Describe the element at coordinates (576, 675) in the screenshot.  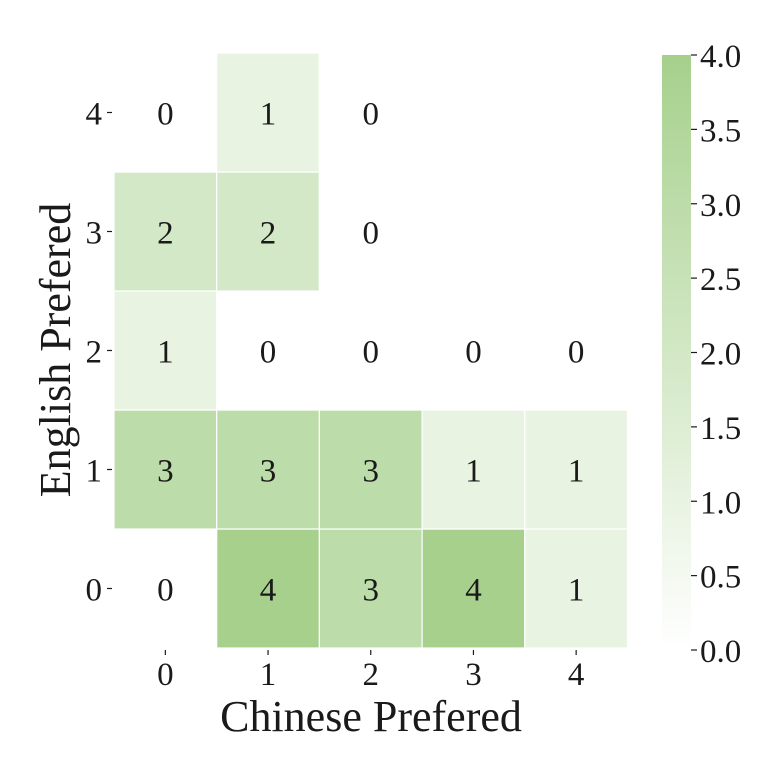
I see `x-tick-label: 4` at that location.